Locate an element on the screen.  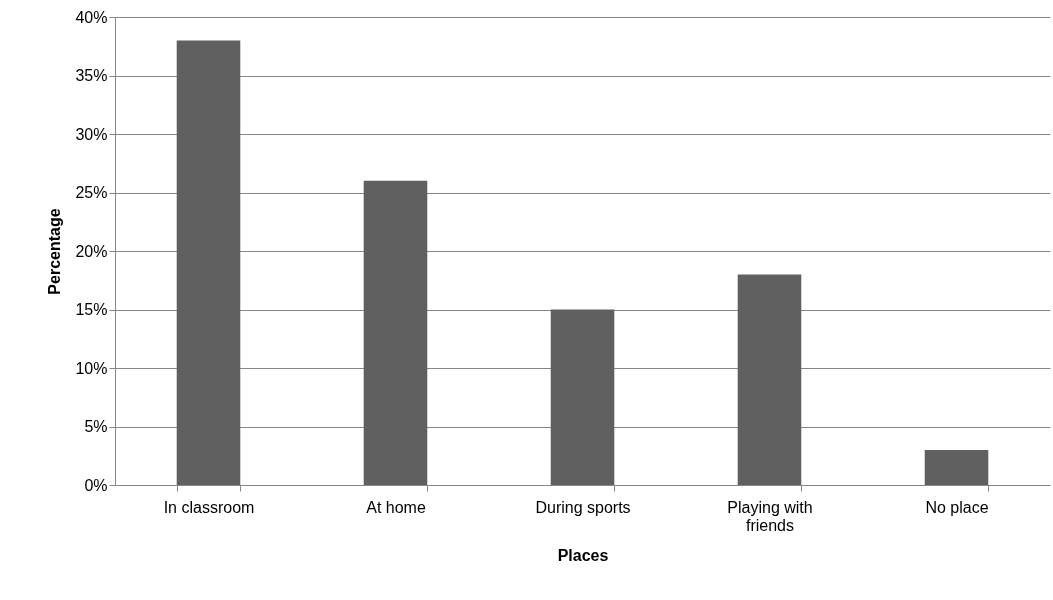
y-tick-label: 15% is located at coordinates (91, 309).